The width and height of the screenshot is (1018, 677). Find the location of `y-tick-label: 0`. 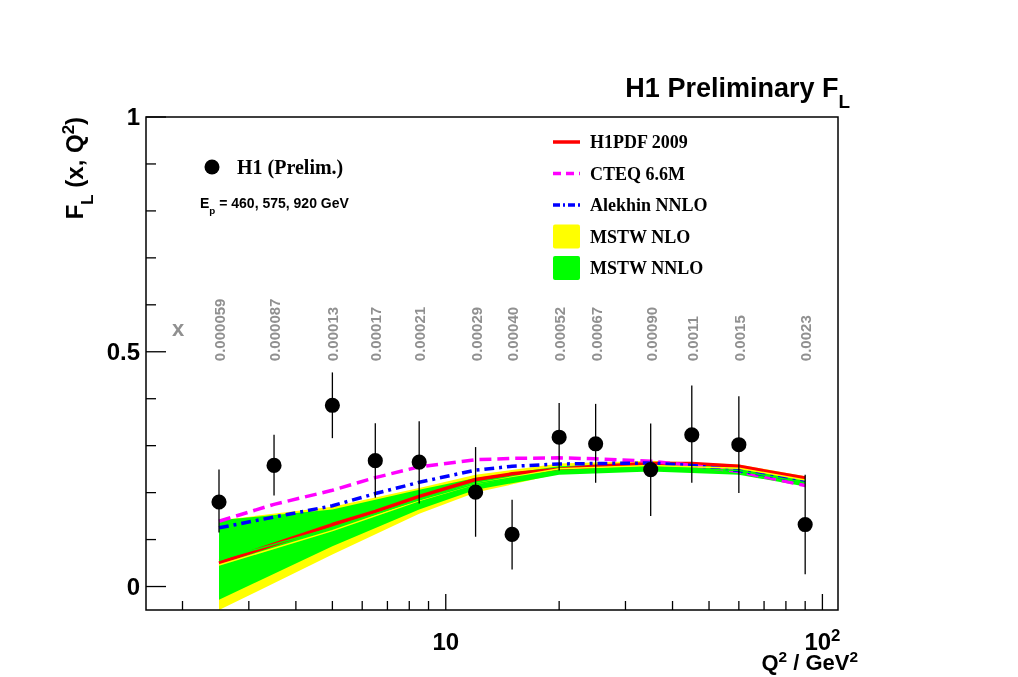

y-tick-label: 0 is located at coordinates (133, 586).